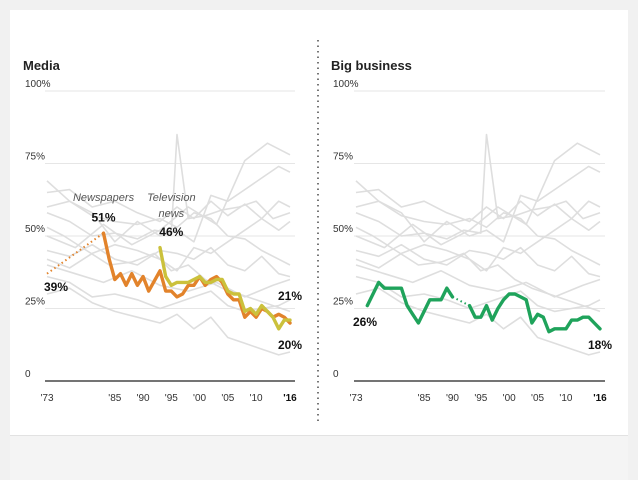 The height and width of the screenshot is (480, 638). I want to click on business-value-label: 18%, so click(600, 345).